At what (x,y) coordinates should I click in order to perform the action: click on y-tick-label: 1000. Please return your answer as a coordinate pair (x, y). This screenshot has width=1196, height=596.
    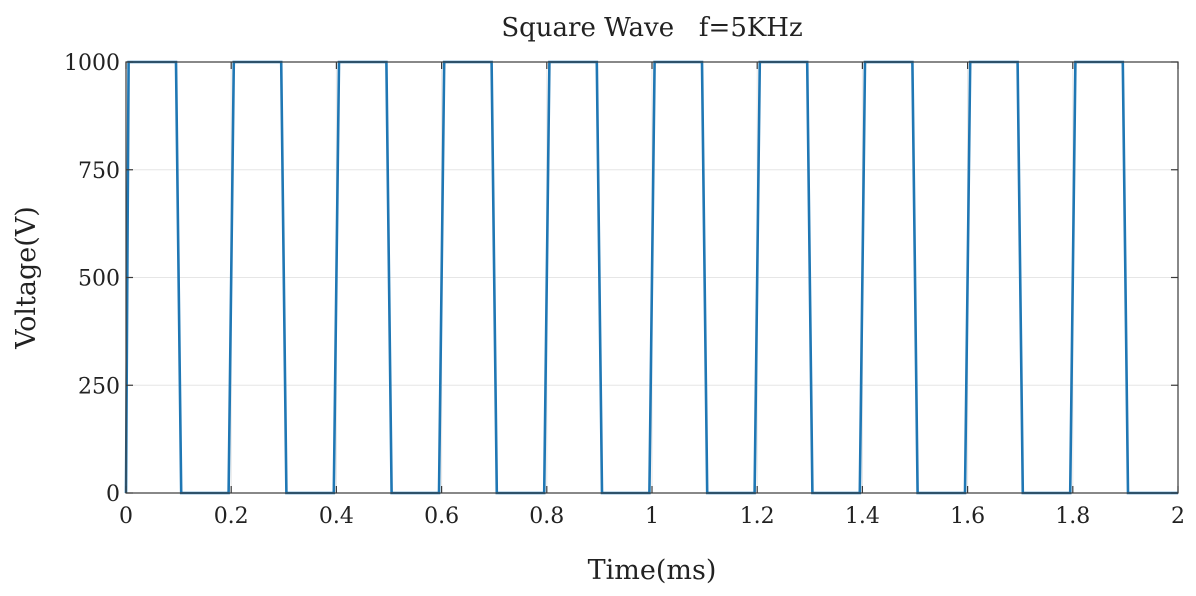
    Looking at the image, I should click on (92, 63).